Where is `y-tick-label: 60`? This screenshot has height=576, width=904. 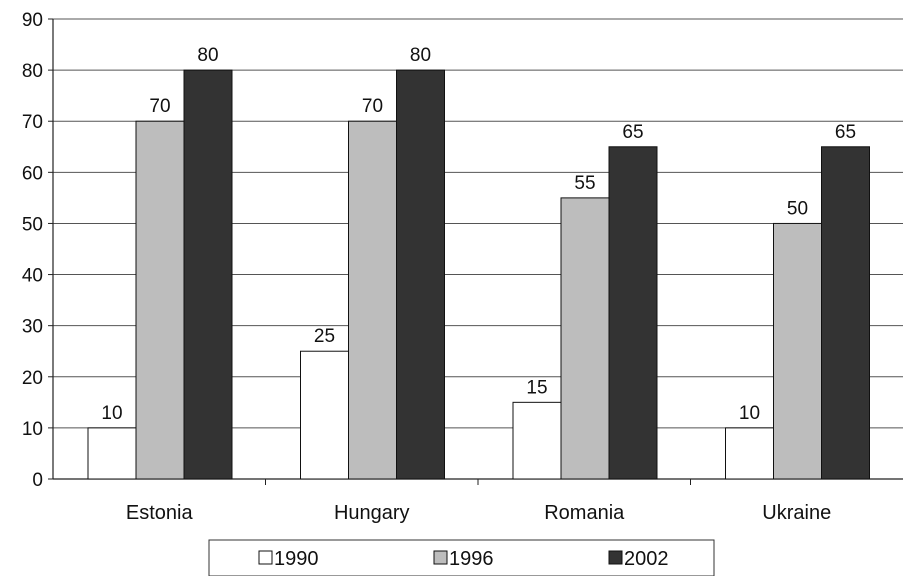 y-tick-label: 60 is located at coordinates (32, 173).